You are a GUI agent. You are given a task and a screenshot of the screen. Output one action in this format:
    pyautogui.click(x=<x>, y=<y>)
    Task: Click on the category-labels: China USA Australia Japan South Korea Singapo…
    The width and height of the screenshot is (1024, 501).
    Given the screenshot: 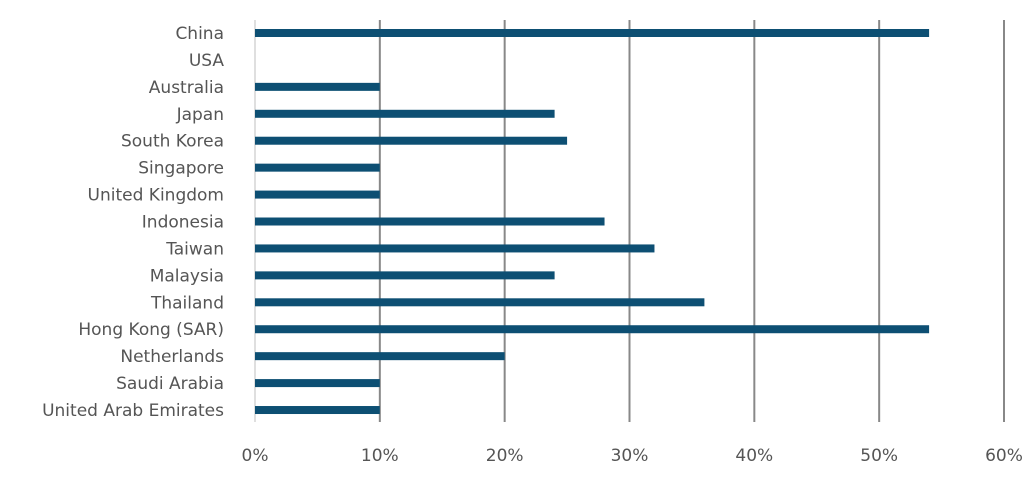 What is the action you would take?
    pyautogui.click(x=133, y=222)
    